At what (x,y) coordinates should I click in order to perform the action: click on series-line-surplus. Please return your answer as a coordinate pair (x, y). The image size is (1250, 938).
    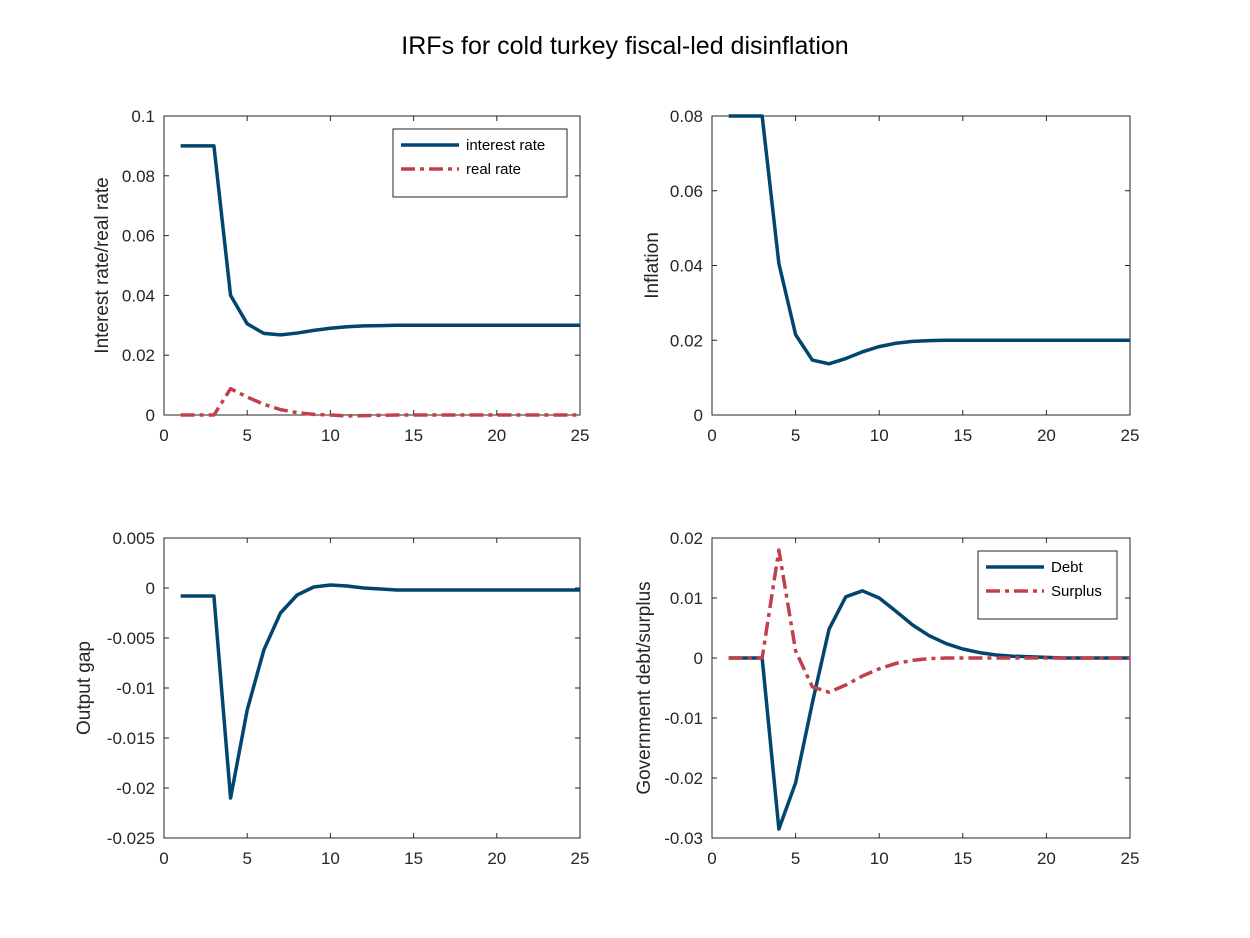
    Looking at the image, I should click on (929, 621).